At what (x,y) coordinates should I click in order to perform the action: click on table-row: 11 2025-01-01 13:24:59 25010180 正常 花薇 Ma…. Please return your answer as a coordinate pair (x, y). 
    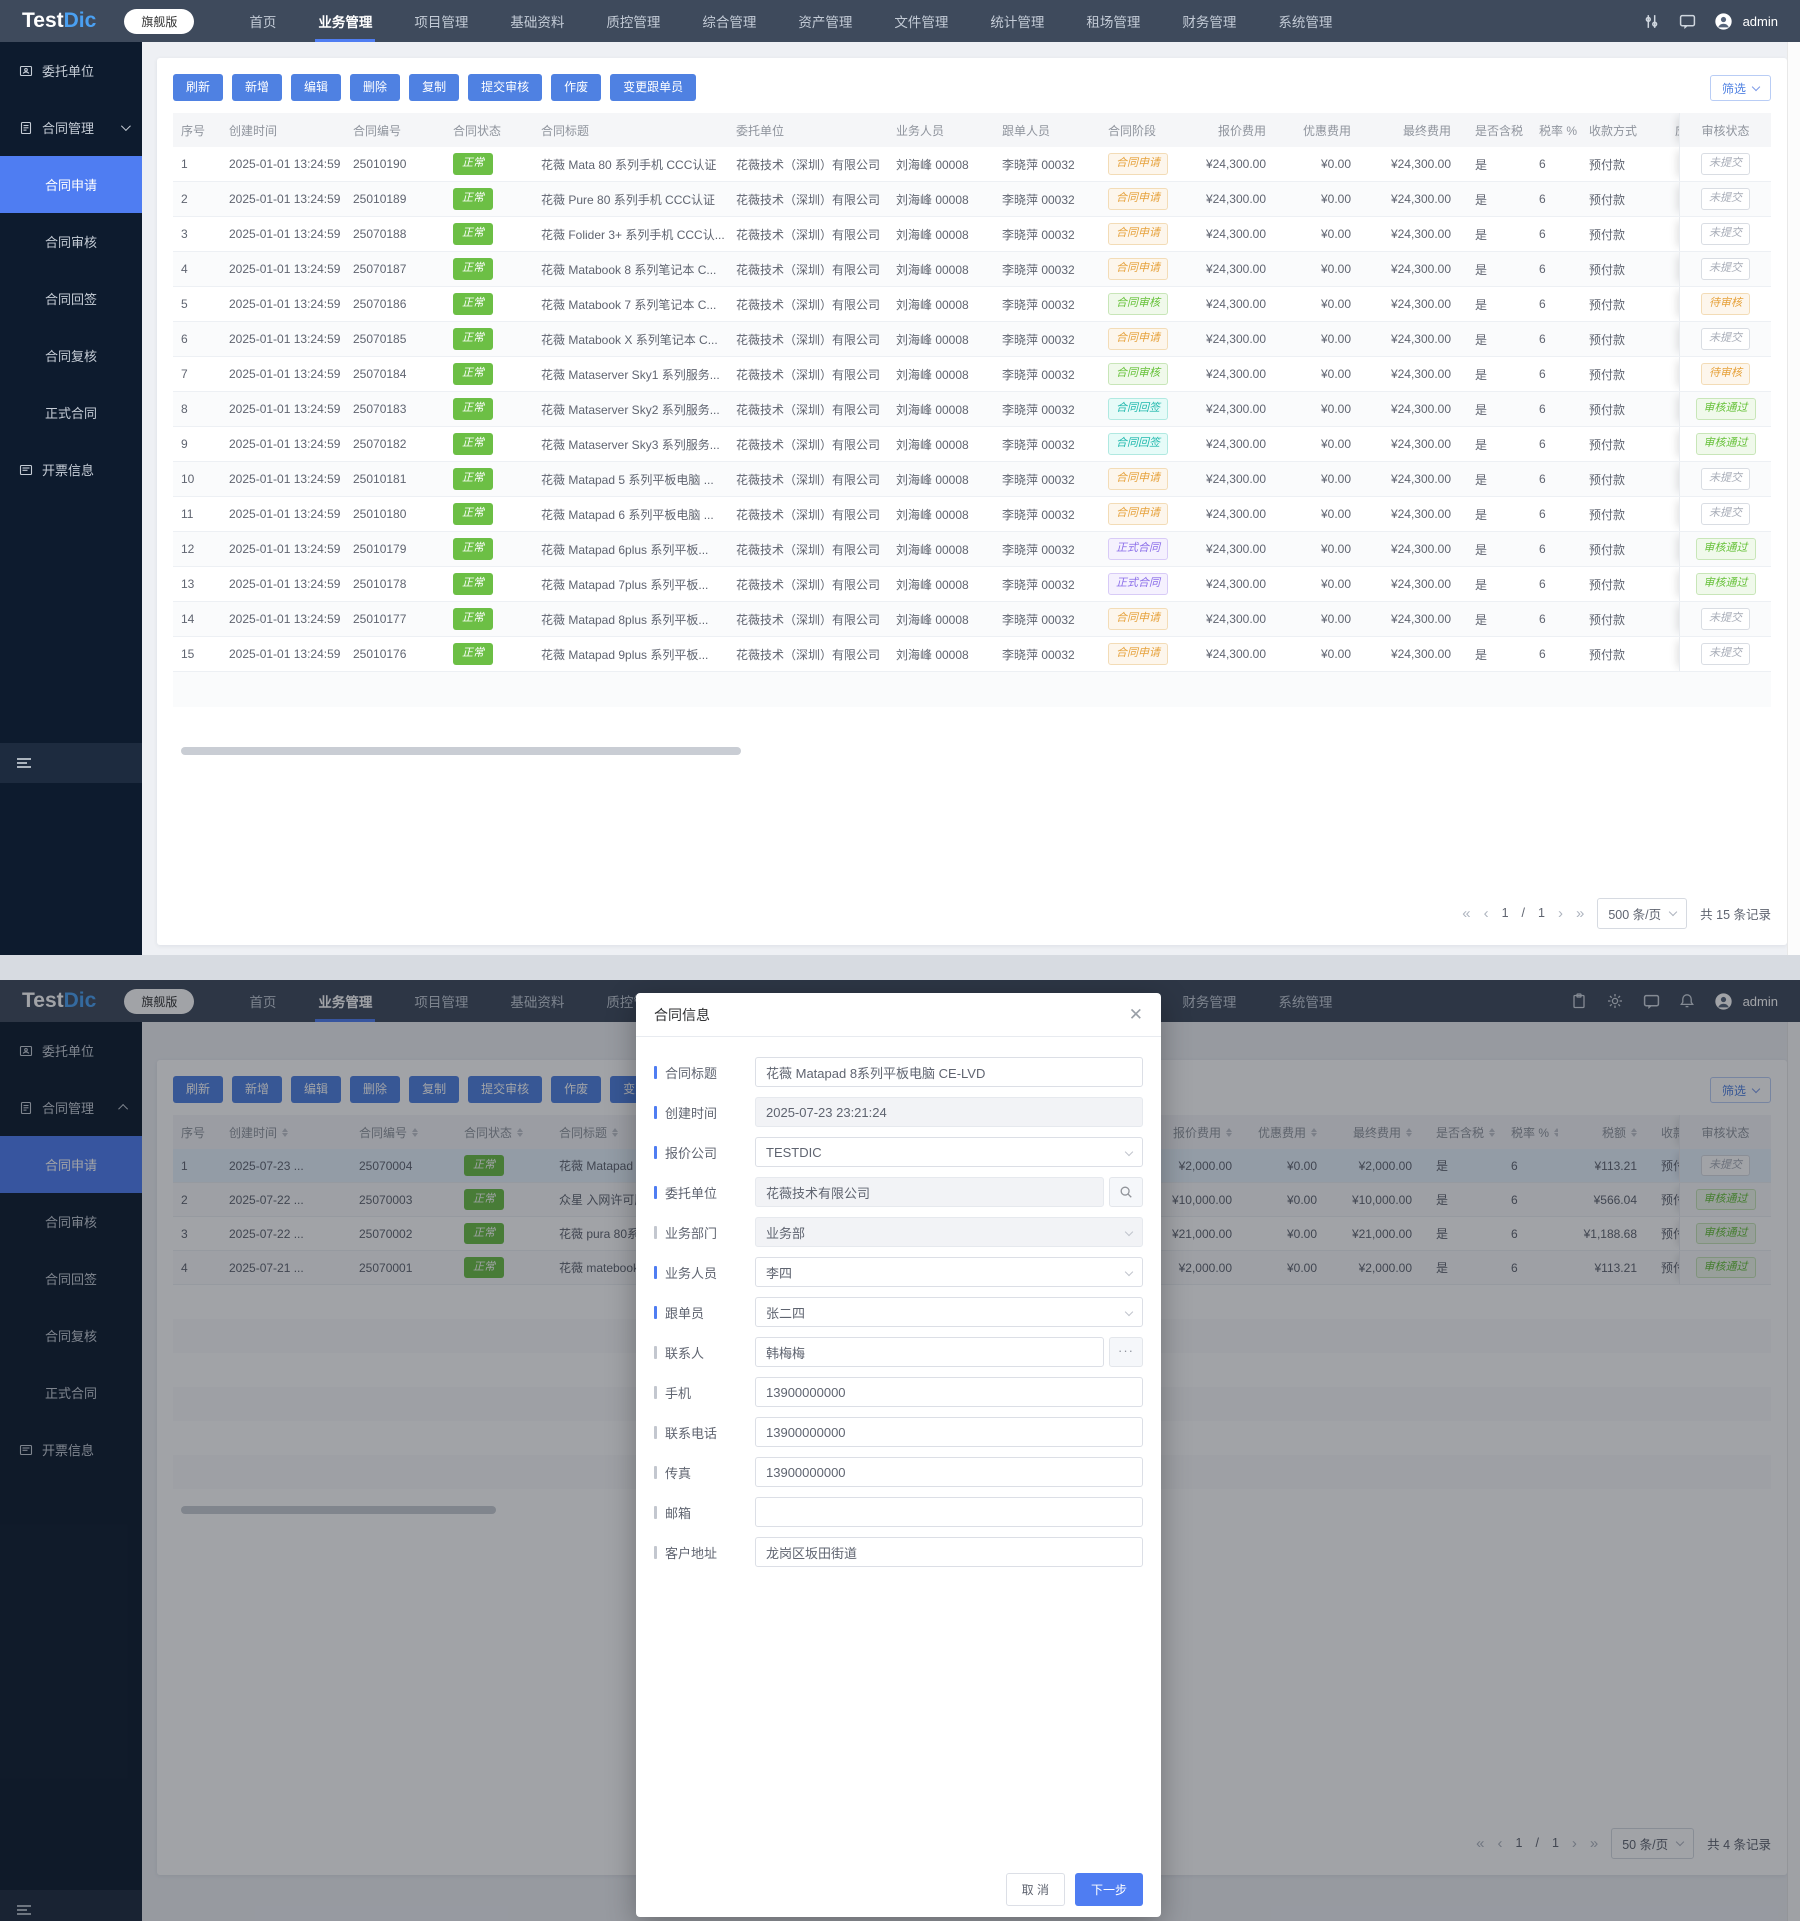
    Looking at the image, I should click on (972, 514).